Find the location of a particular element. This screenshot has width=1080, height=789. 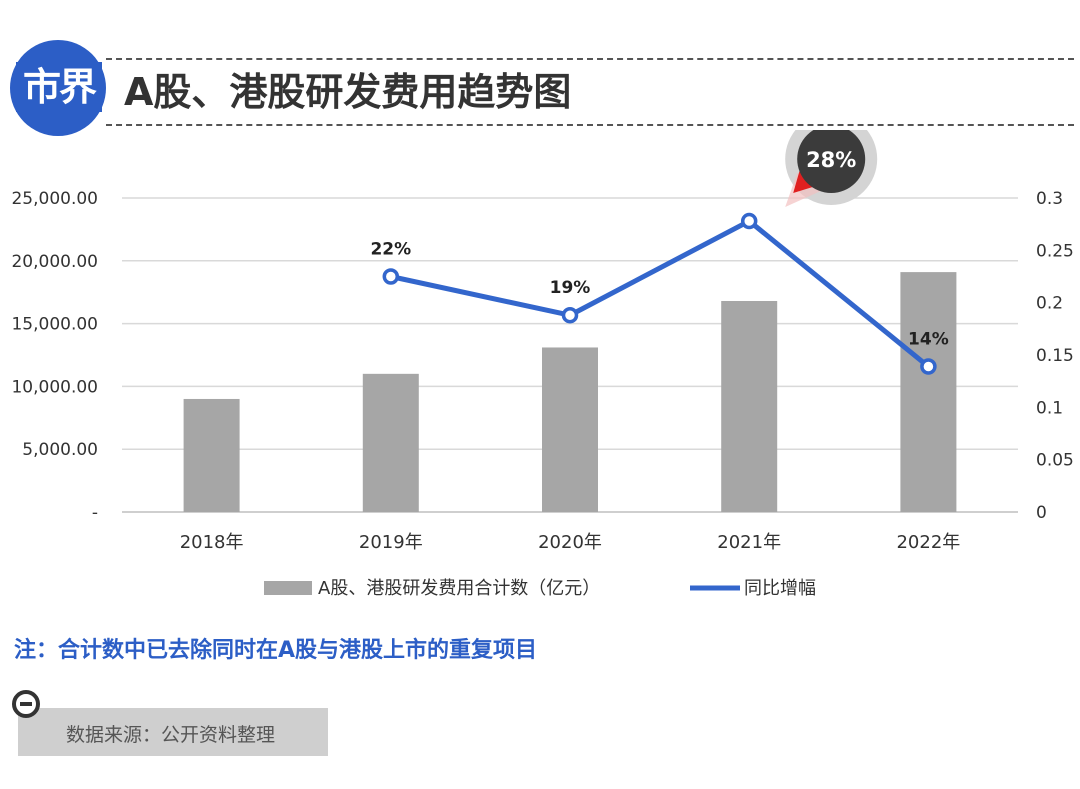

x-tick-label: 2022年 is located at coordinates (928, 542).